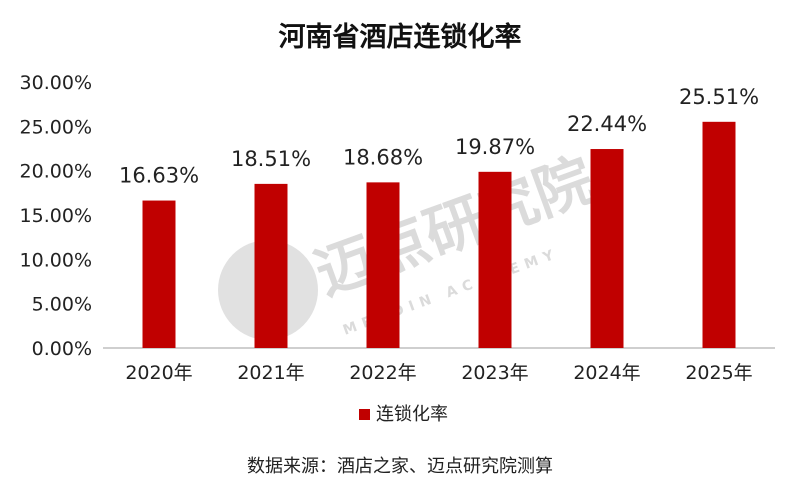  Describe the element at coordinates (606, 373) in the screenshot. I see `x-tick-label: 2024年` at that location.